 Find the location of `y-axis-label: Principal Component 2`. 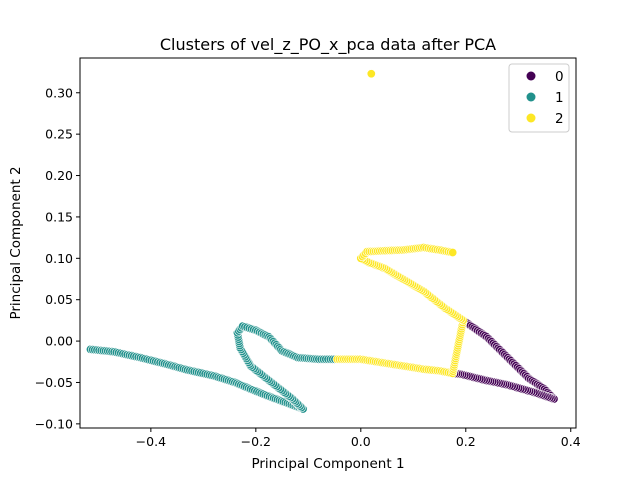

y-axis-label: Principal Component 2 is located at coordinates (16, 242).